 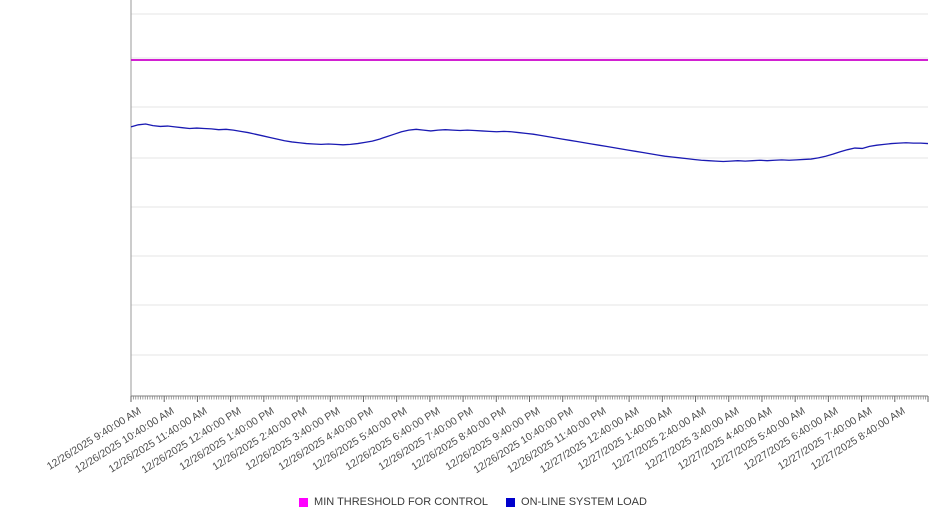 What do you see at coordinates (492, 439) in the screenshot?
I see `x-tick-label-12: 12/26/2025 9:40:00 PM` at bounding box center [492, 439].